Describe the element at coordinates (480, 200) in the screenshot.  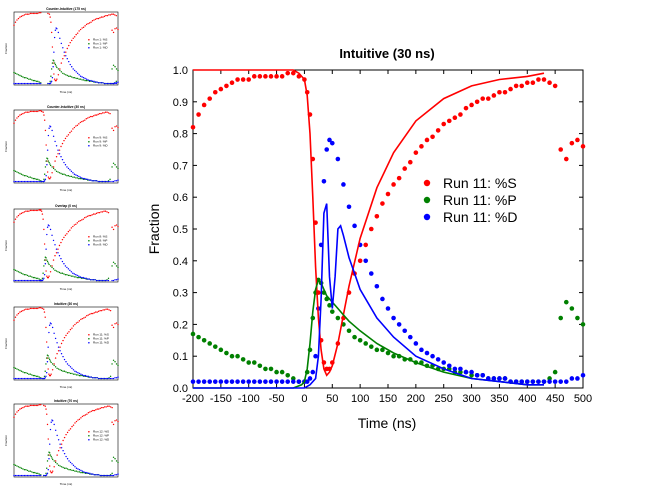
I see `legend-label: Run 11: %P` at that location.